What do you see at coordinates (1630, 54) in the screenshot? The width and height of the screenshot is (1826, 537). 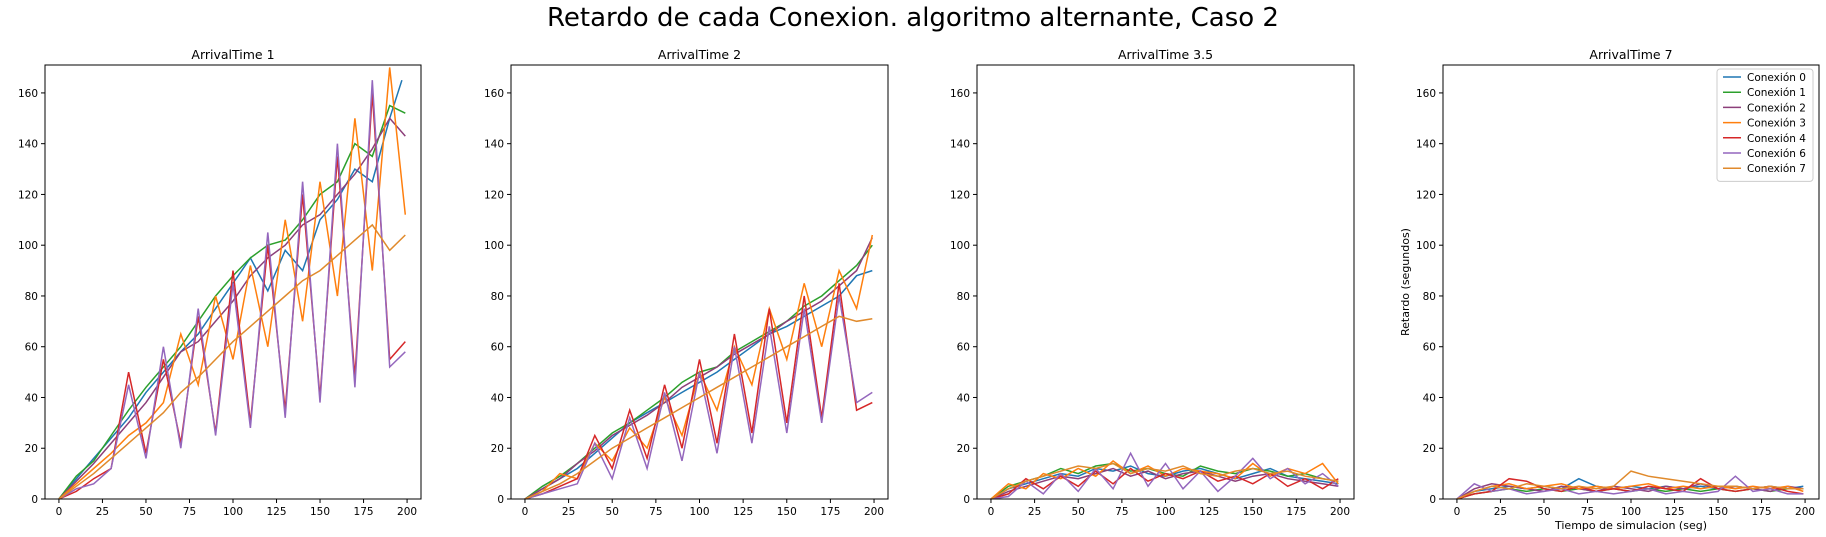 I see `panel-title: ArrivalTime 7` at bounding box center [1630, 54].